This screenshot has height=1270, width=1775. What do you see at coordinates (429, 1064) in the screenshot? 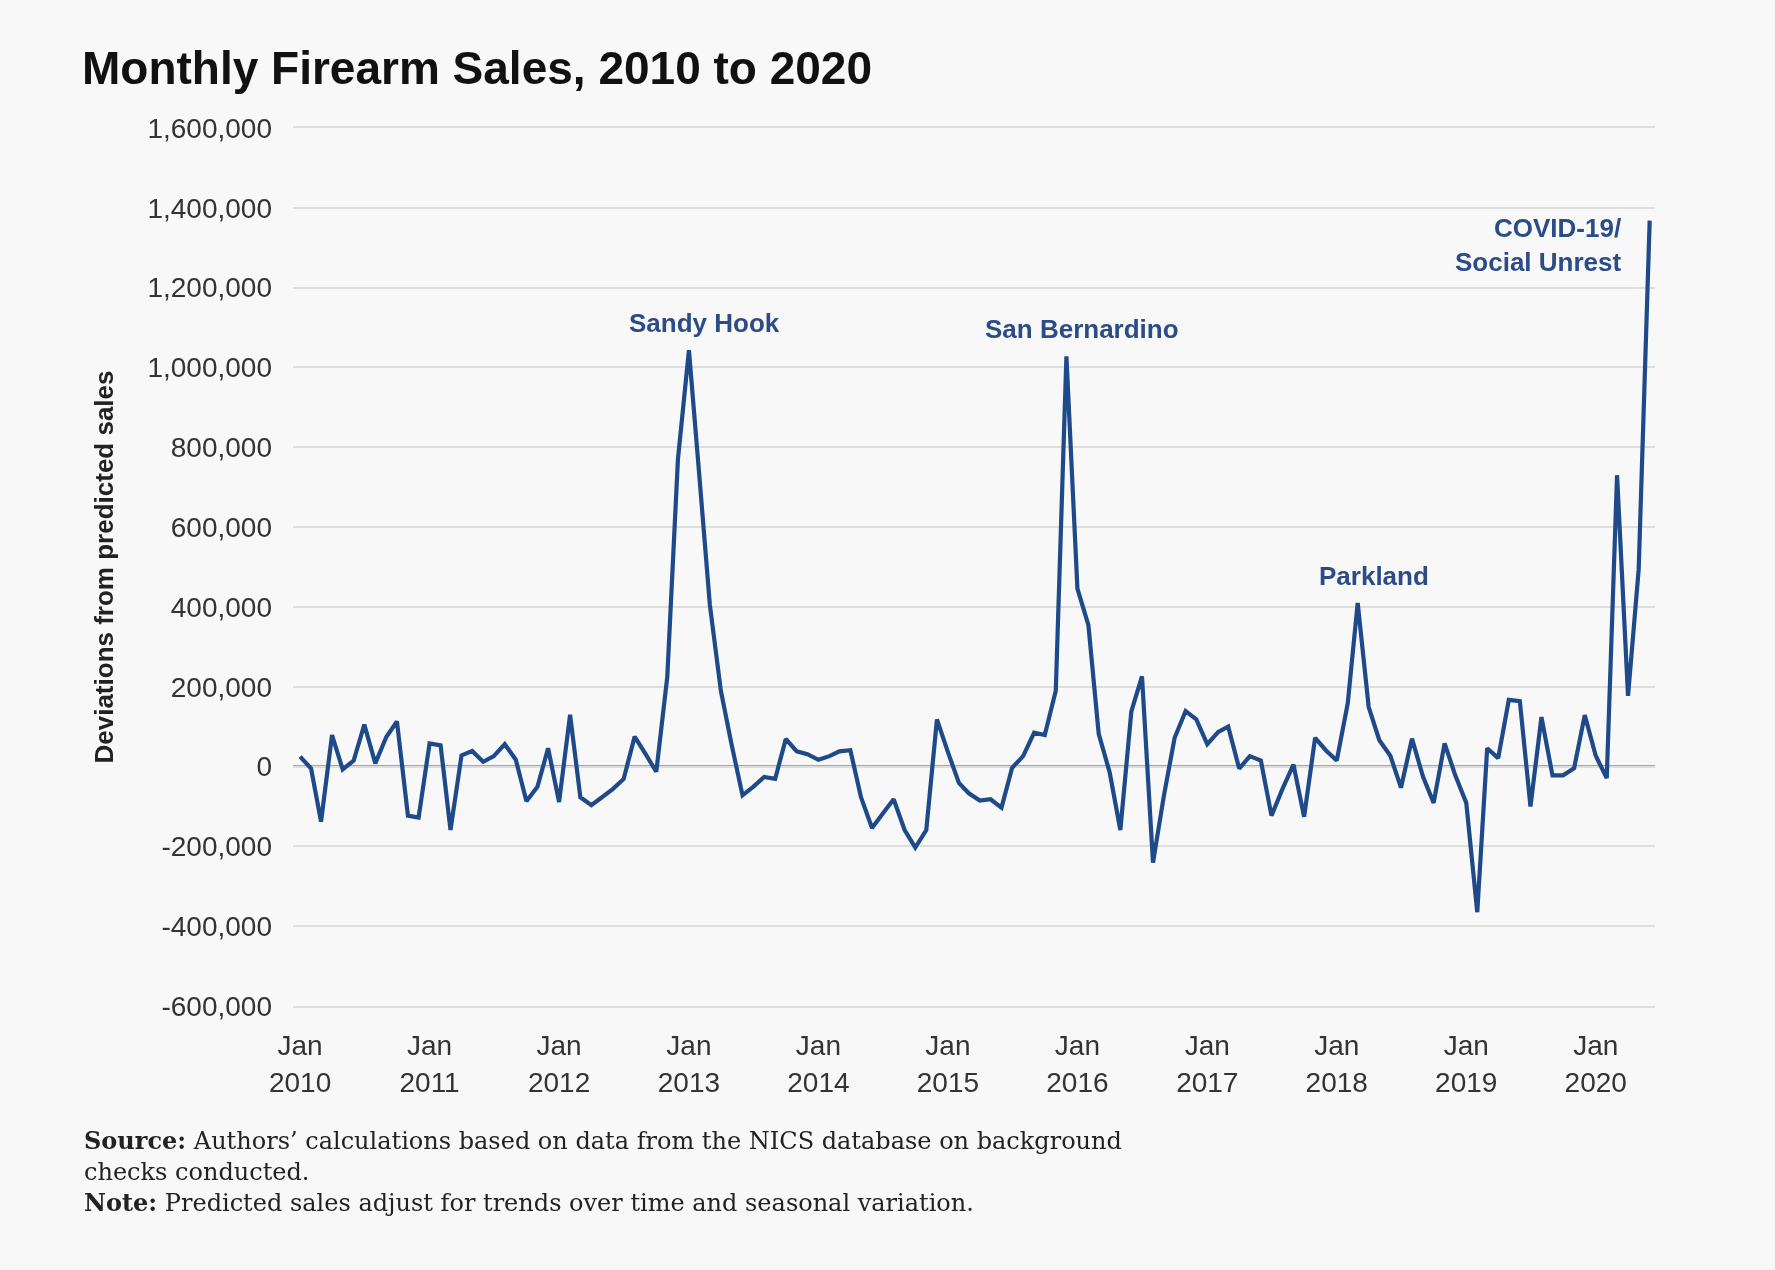
I see `x-tick-label: Jan 2011` at bounding box center [429, 1064].